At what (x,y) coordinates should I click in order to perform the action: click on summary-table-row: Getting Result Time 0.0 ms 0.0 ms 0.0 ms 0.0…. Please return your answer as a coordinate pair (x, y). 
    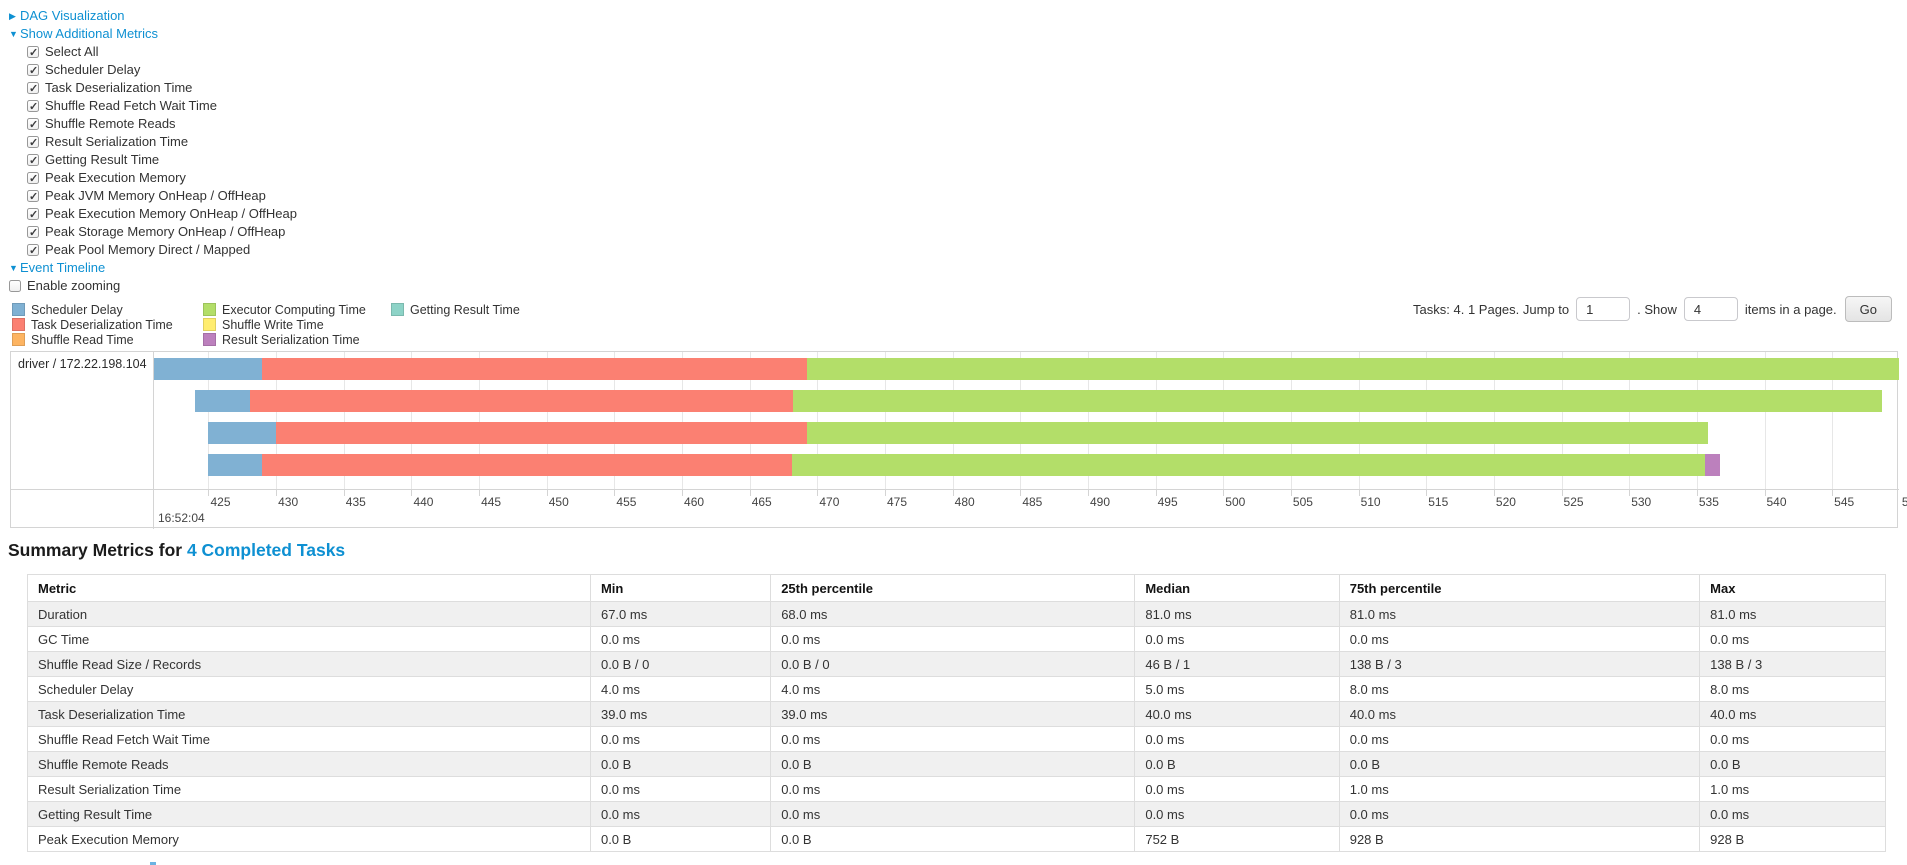
    Looking at the image, I should click on (956, 814).